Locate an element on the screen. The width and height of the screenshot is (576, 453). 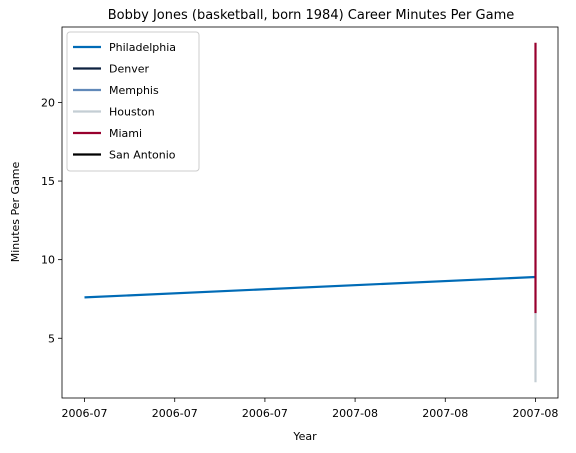
y-tick-label: 15 is located at coordinates (48, 181).